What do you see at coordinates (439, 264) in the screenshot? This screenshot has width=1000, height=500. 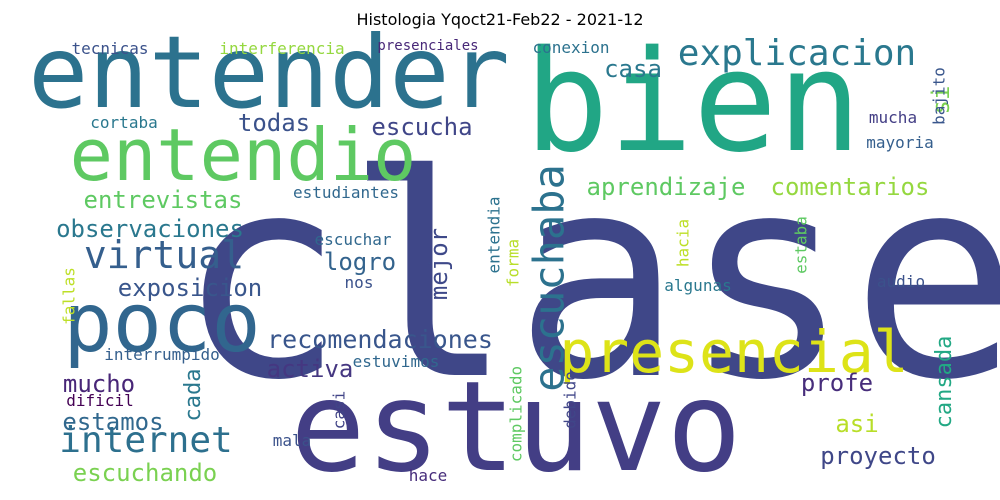 I see `word-mejor: mejor` at bounding box center [439, 264].